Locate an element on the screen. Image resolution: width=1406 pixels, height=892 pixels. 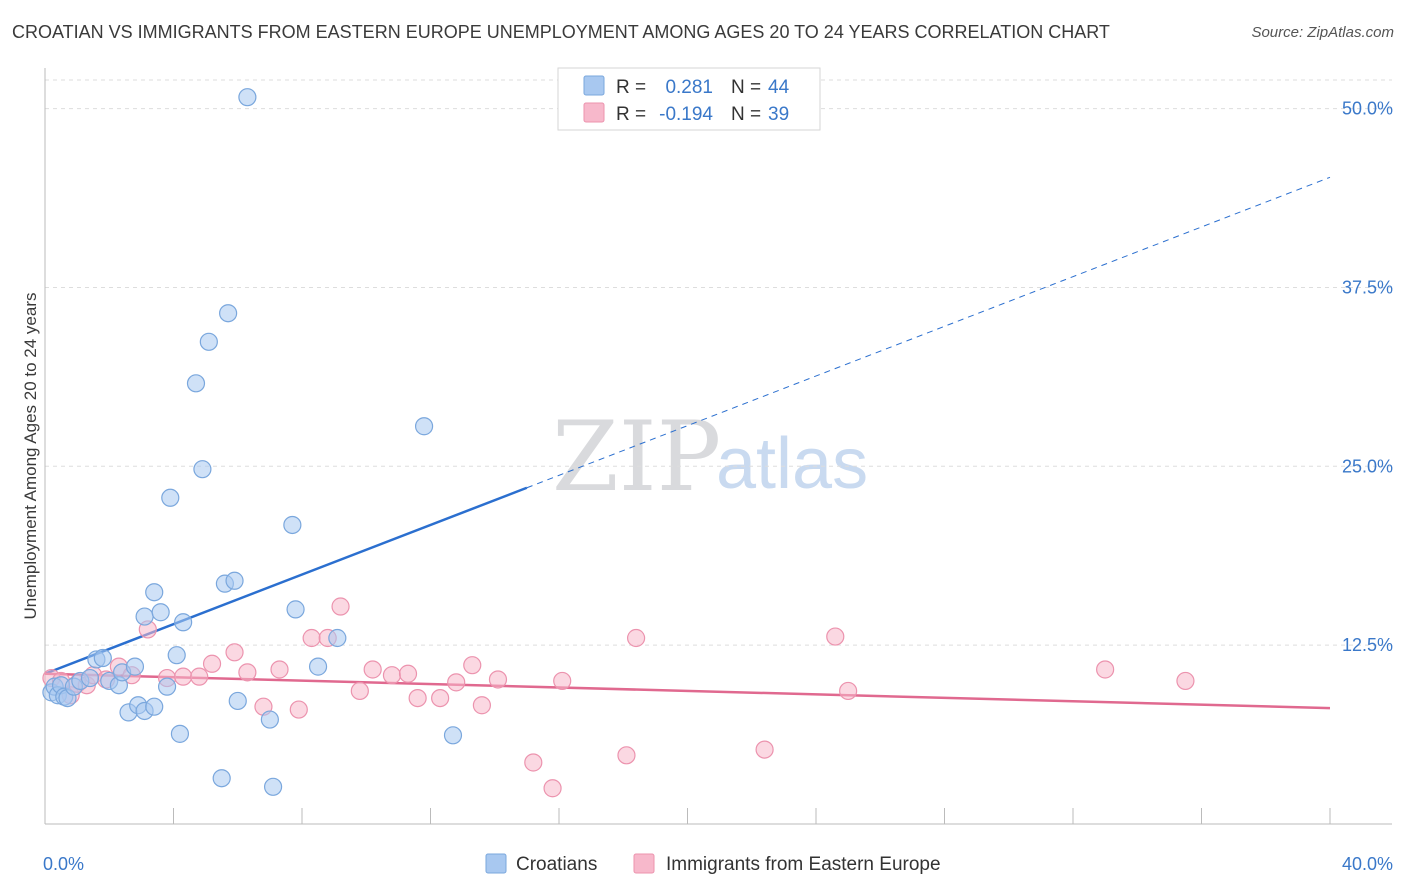
legend-r-value: 0.281 is located at coordinates (689, 87).